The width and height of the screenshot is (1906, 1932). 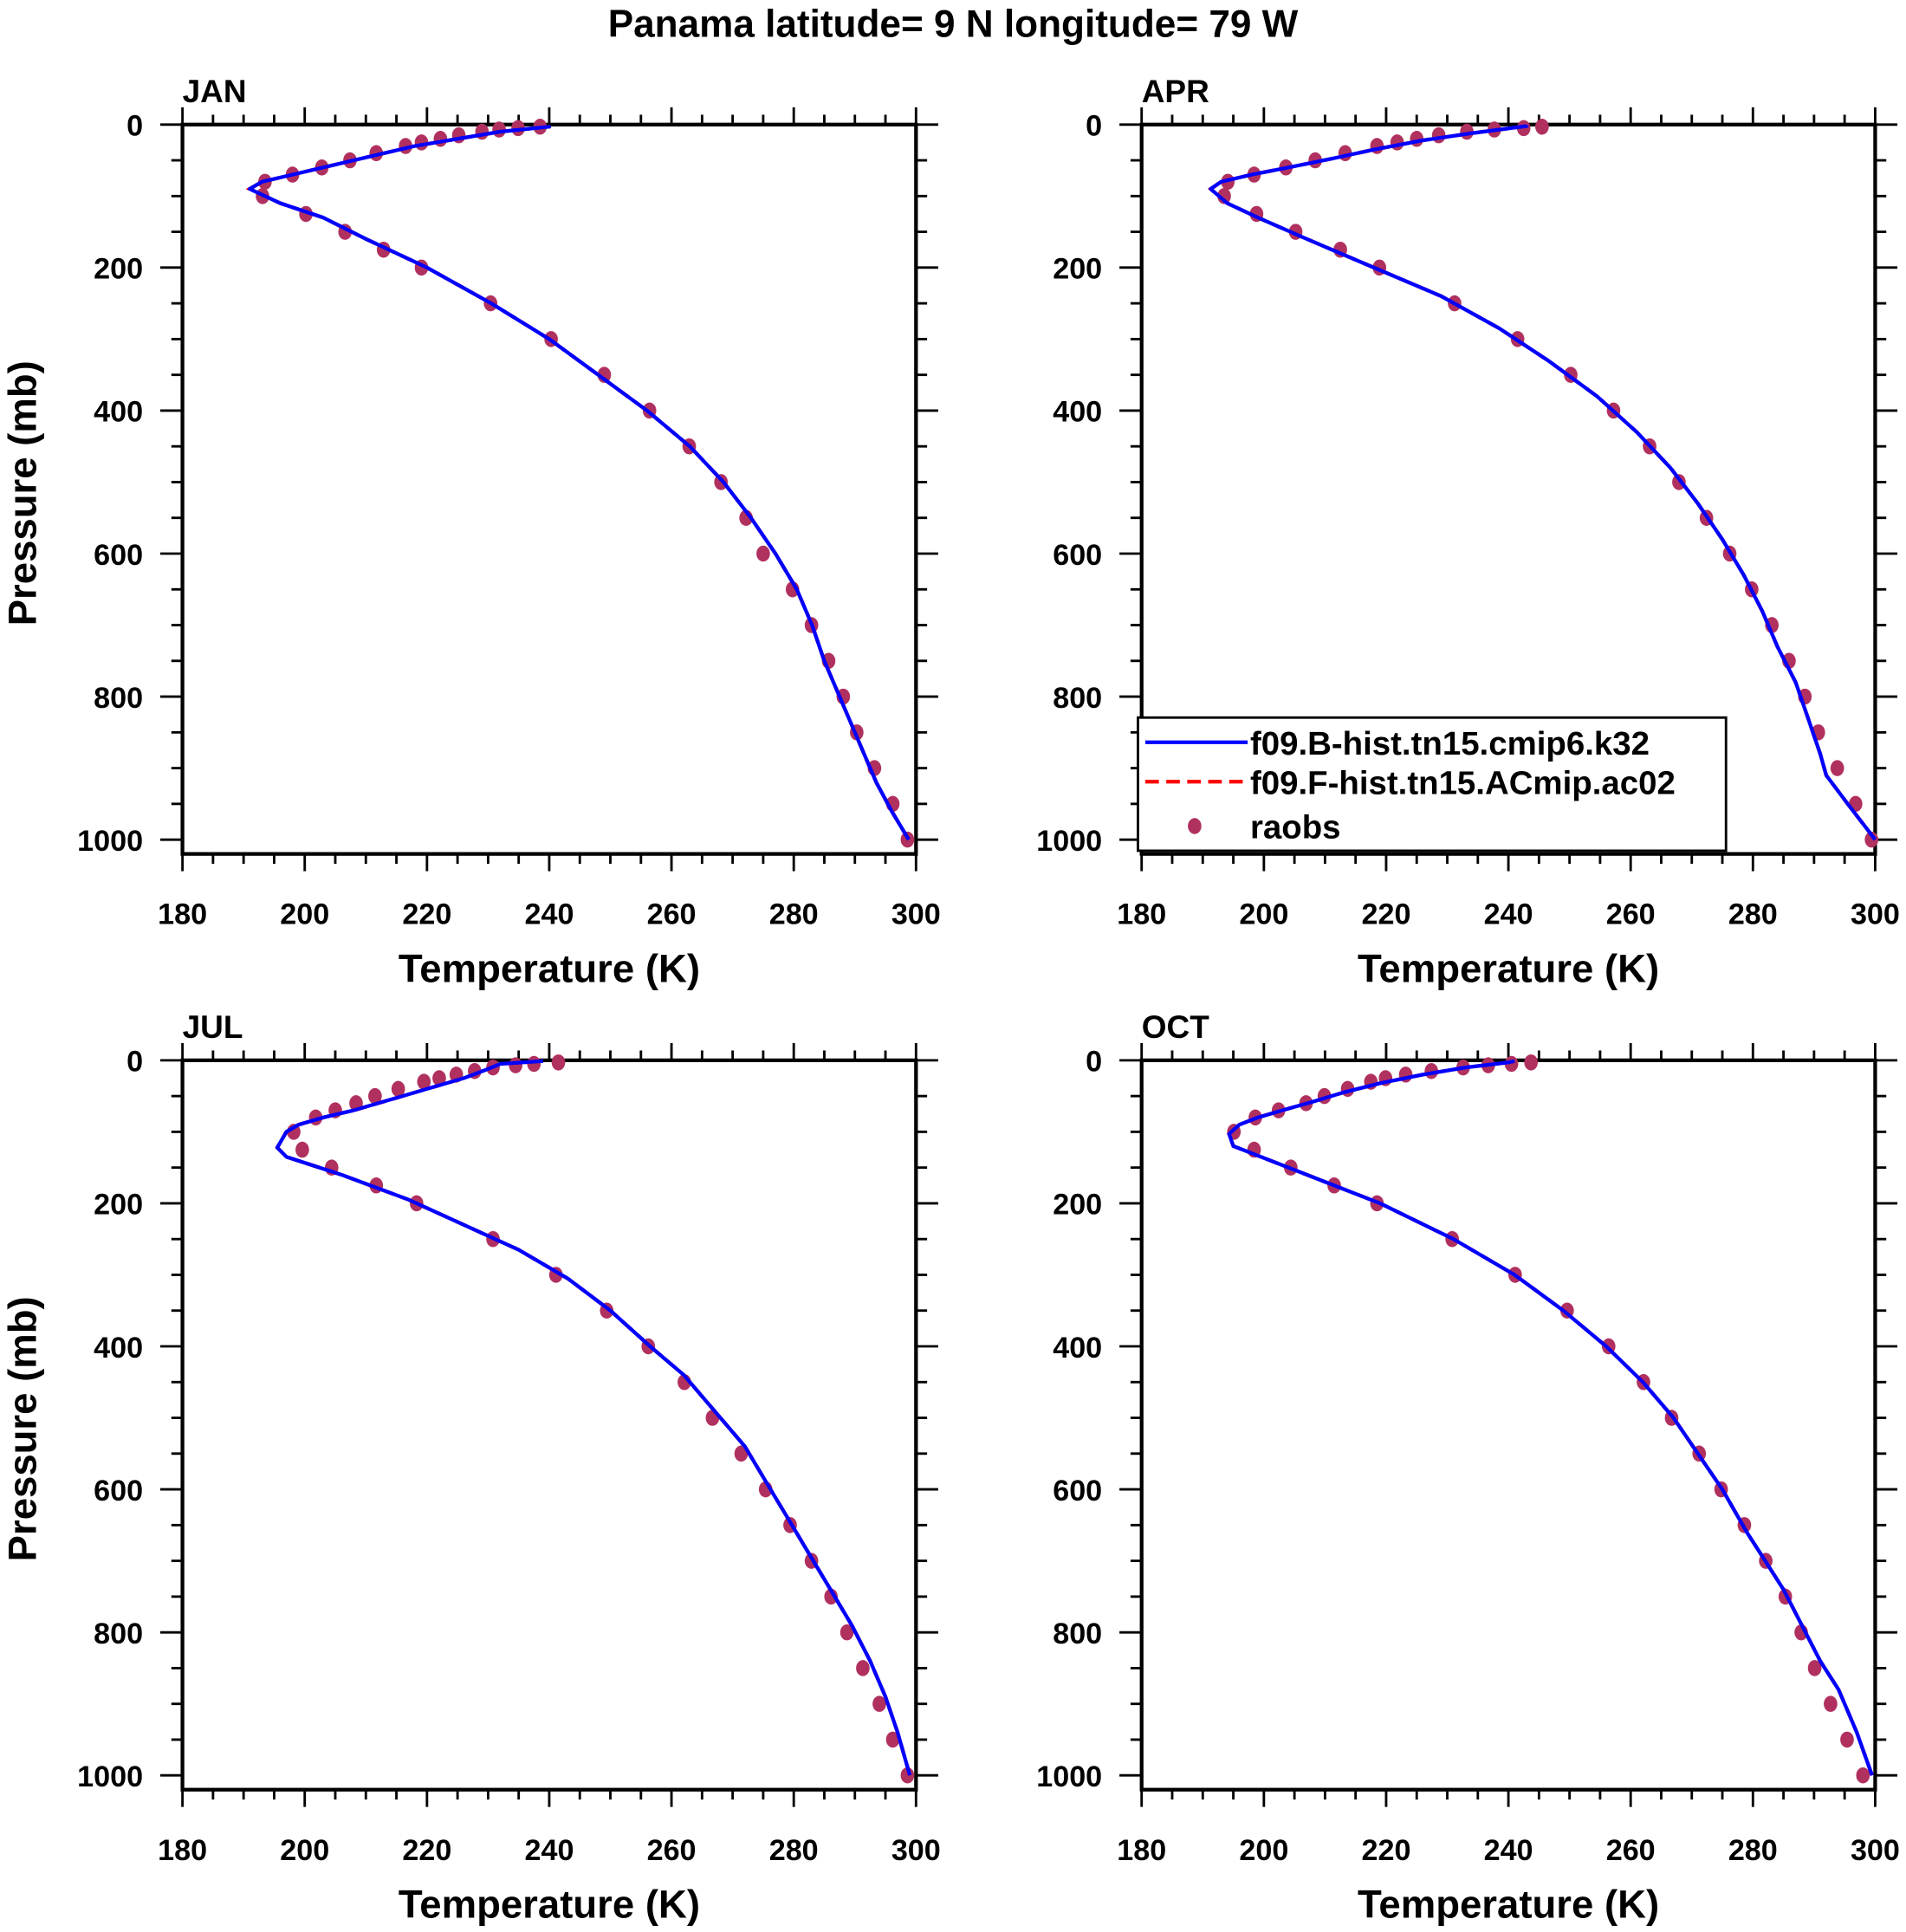 I want to click on panel-label: OCT, so click(x=1175, y=1027).